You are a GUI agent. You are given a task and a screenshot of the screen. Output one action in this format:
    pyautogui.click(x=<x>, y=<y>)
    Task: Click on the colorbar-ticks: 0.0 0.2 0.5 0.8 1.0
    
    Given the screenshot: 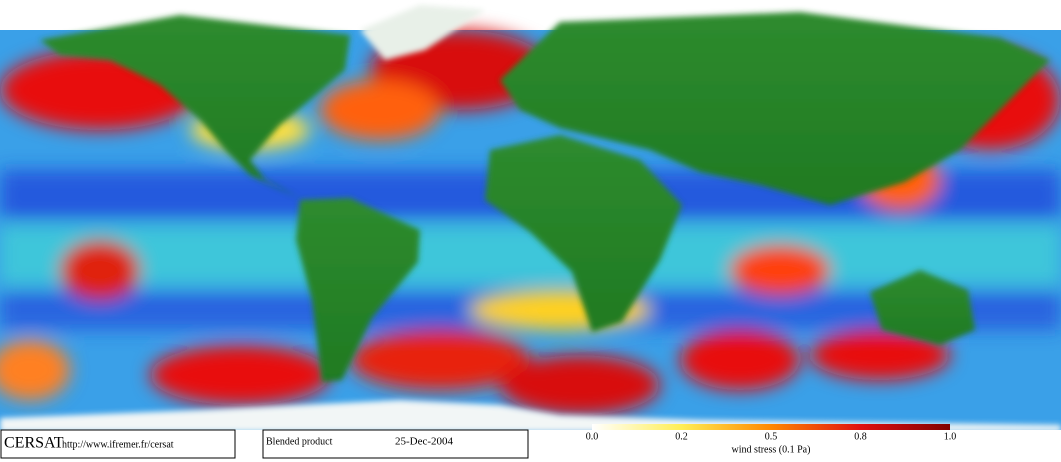 What is the action you would take?
    pyautogui.click(x=771, y=436)
    